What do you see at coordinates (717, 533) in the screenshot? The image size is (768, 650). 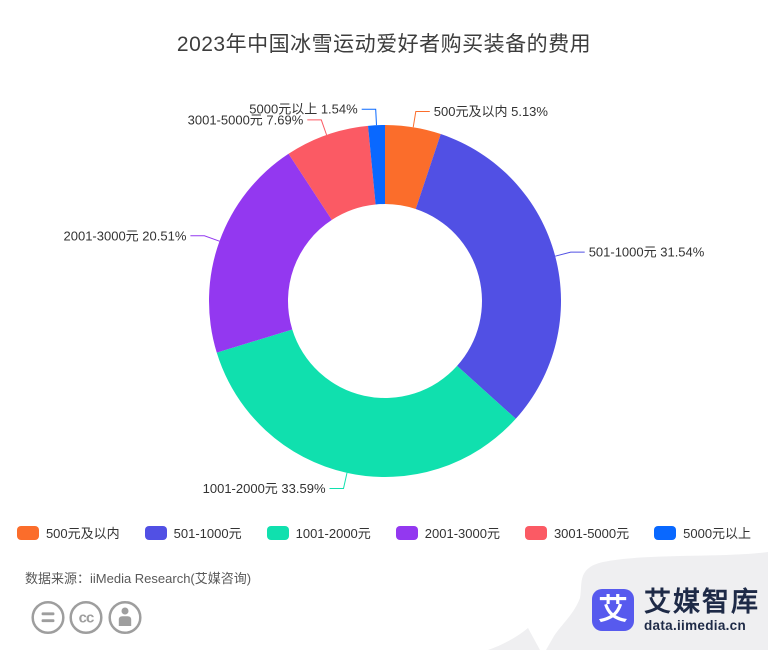 I see `legend-label: 5000元以上` at bounding box center [717, 533].